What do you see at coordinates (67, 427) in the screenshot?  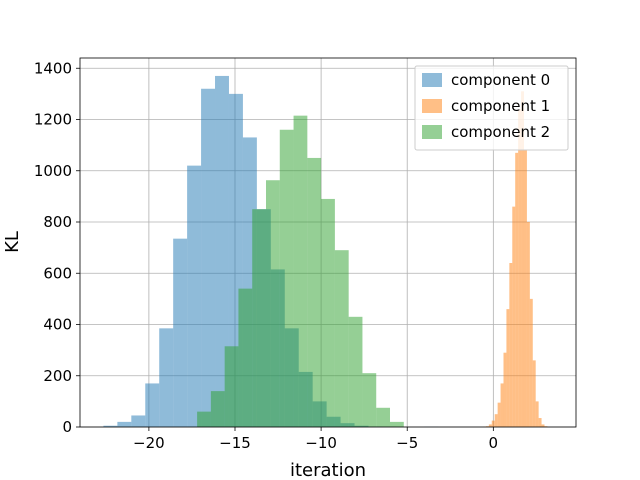 I see `y-tick-label: 0` at bounding box center [67, 427].